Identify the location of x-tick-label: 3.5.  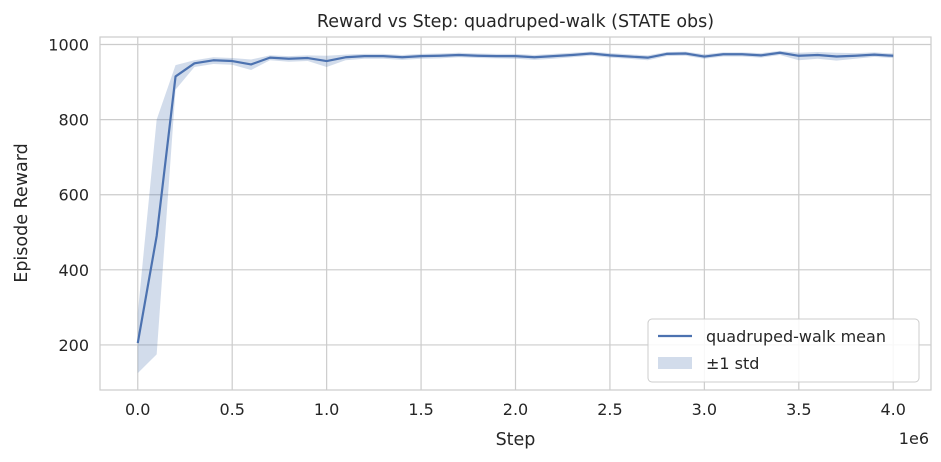
(798, 409).